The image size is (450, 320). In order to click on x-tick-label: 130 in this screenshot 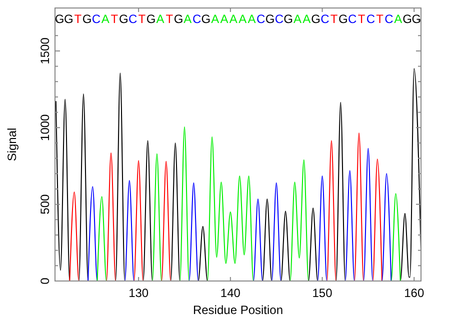, I will do `click(138, 293)`.